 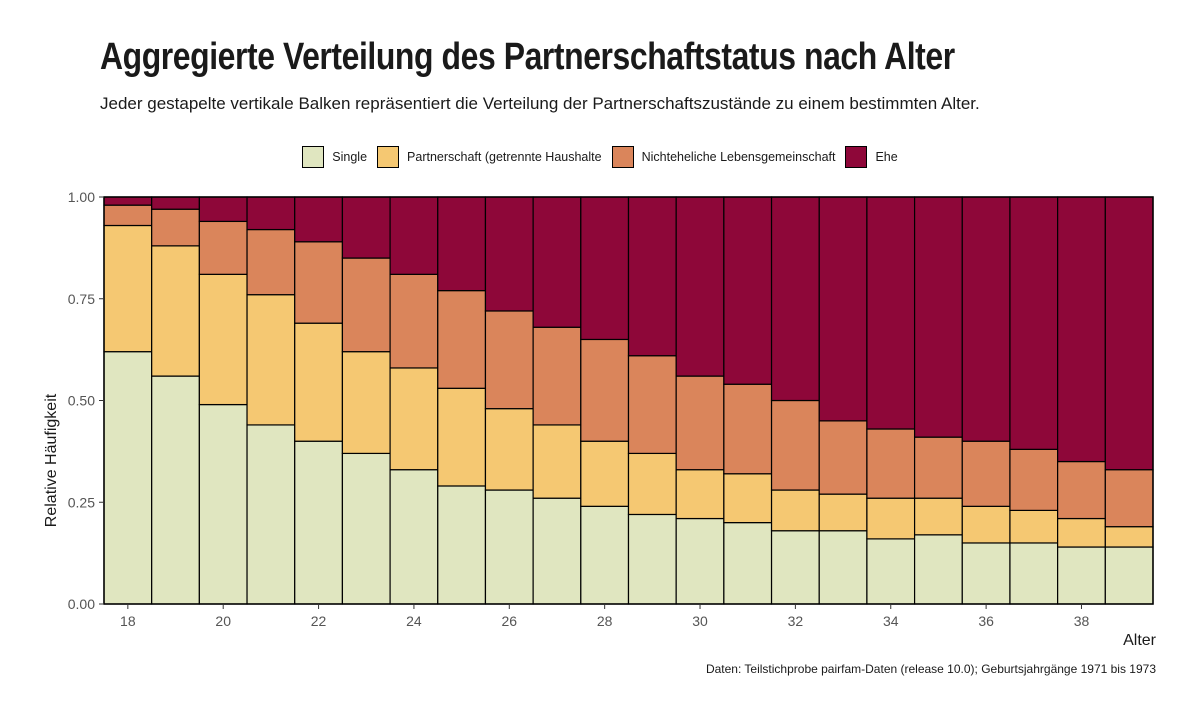 What do you see at coordinates (86, 400) in the screenshot?
I see `y-axis: 0.00 0.25 0.50 0.75 1.00` at bounding box center [86, 400].